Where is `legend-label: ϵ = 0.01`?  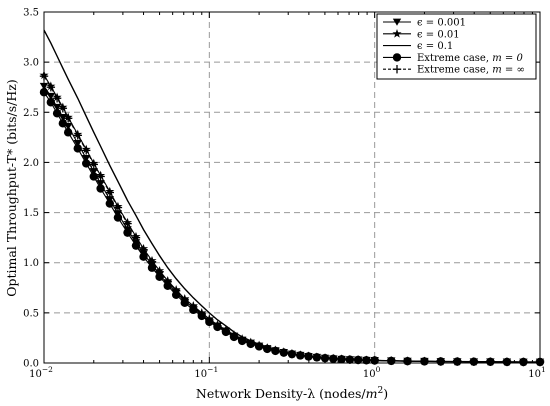 legend-label: ϵ = 0.01 is located at coordinates (438, 34).